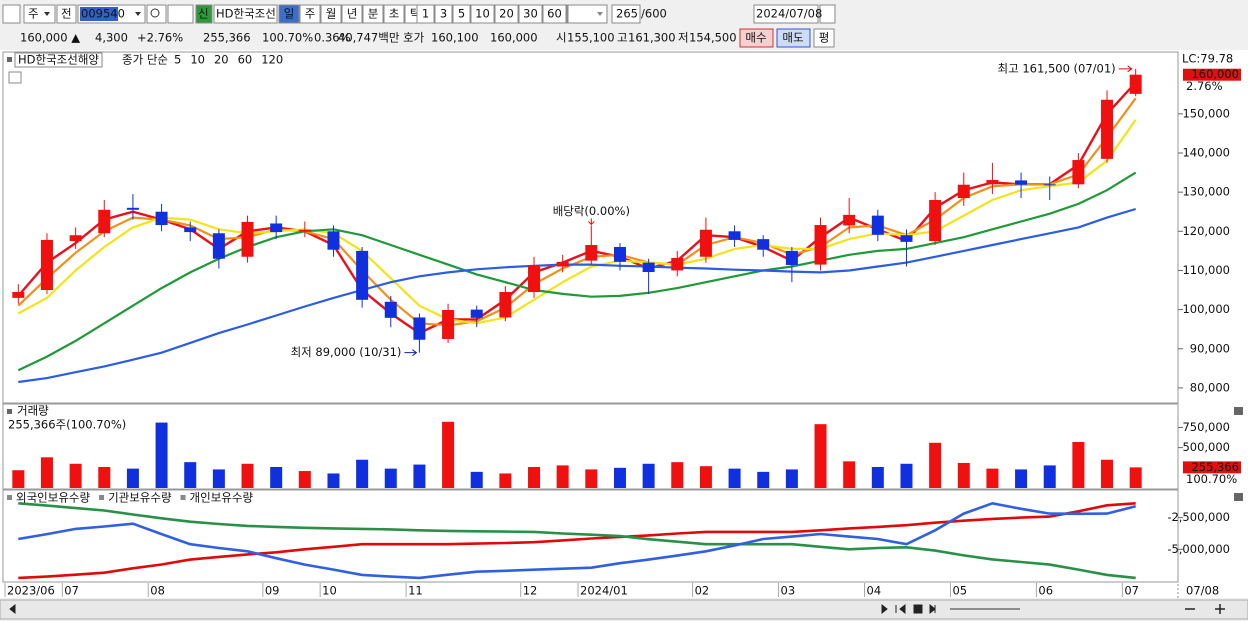 This screenshot has width=1248, height=621. I want to click on current-volume-box, so click(1212, 467).